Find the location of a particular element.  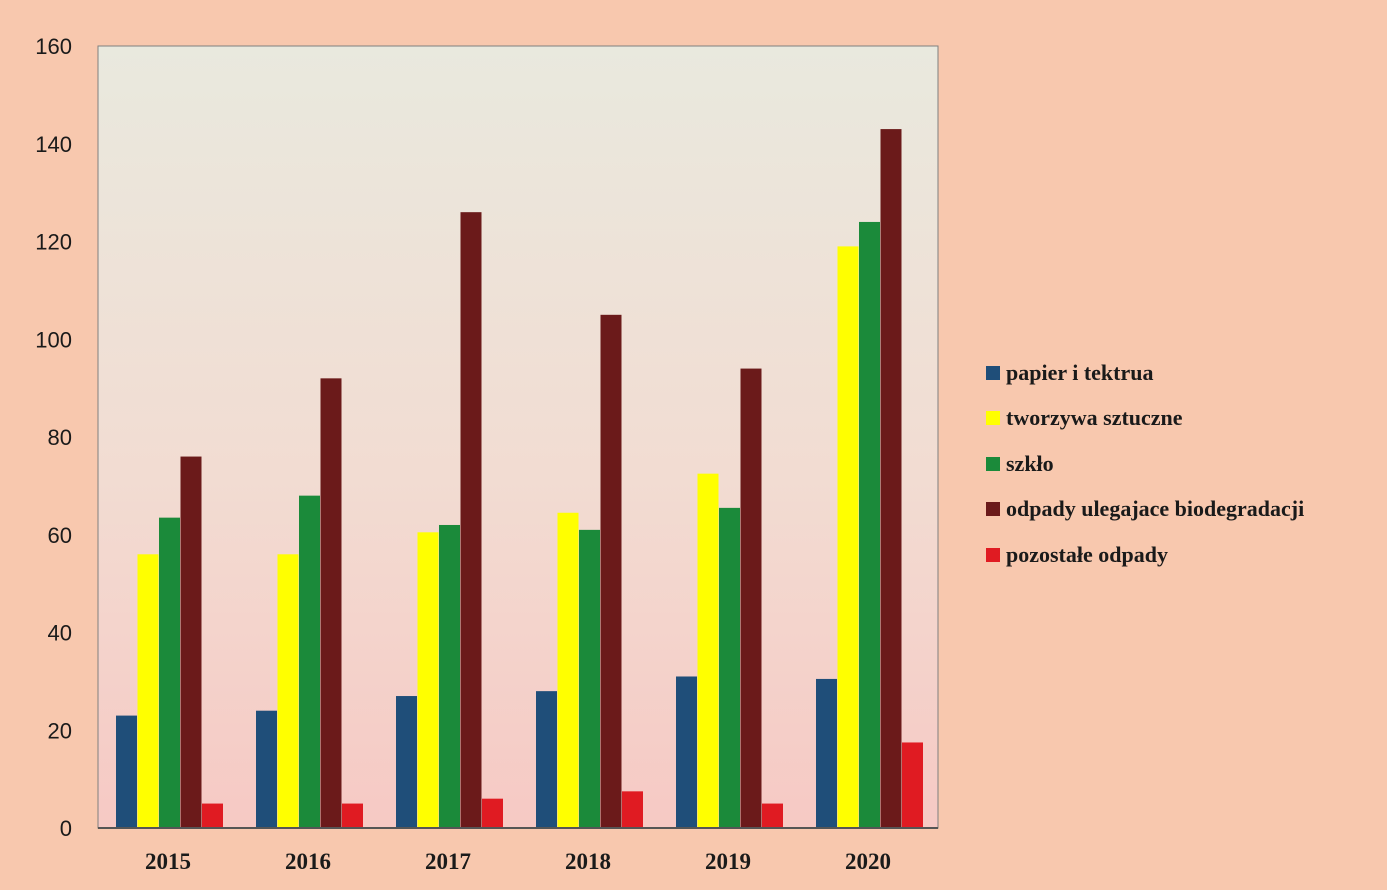

legend-swatch-tworzywa is located at coordinates (993, 418).